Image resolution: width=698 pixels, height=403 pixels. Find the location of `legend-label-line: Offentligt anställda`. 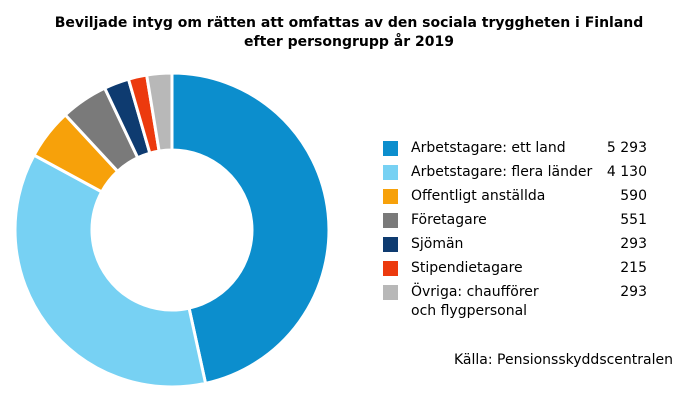

legend-label-line: Offentligt anställda is located at coordinates (478, 196).